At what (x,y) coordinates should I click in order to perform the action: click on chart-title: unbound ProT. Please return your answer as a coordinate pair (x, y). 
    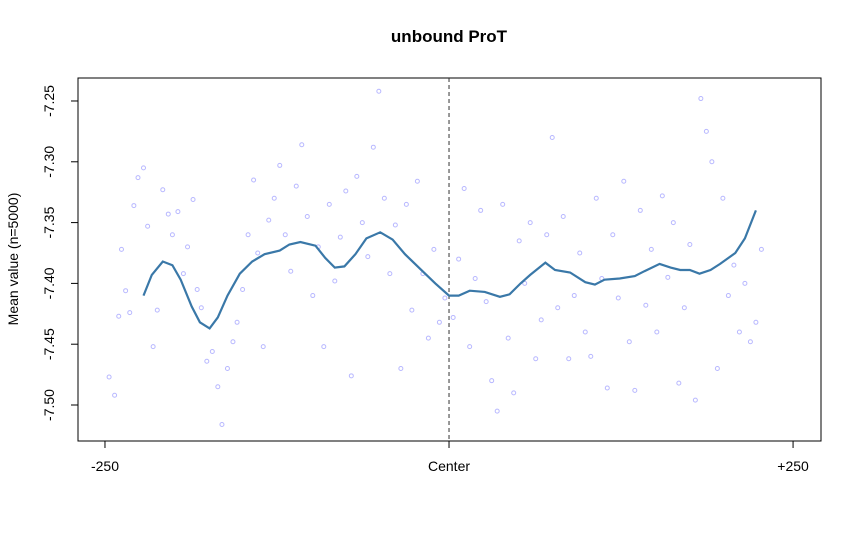
    Looking at the image, I should click on (449, 36).